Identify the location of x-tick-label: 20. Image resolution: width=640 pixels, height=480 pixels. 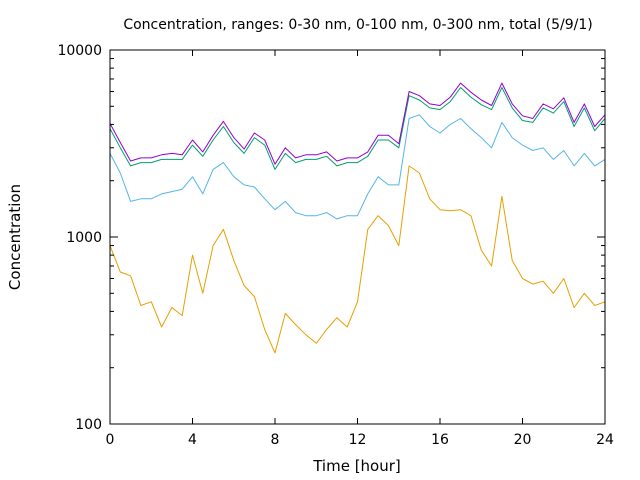
(523, 440).